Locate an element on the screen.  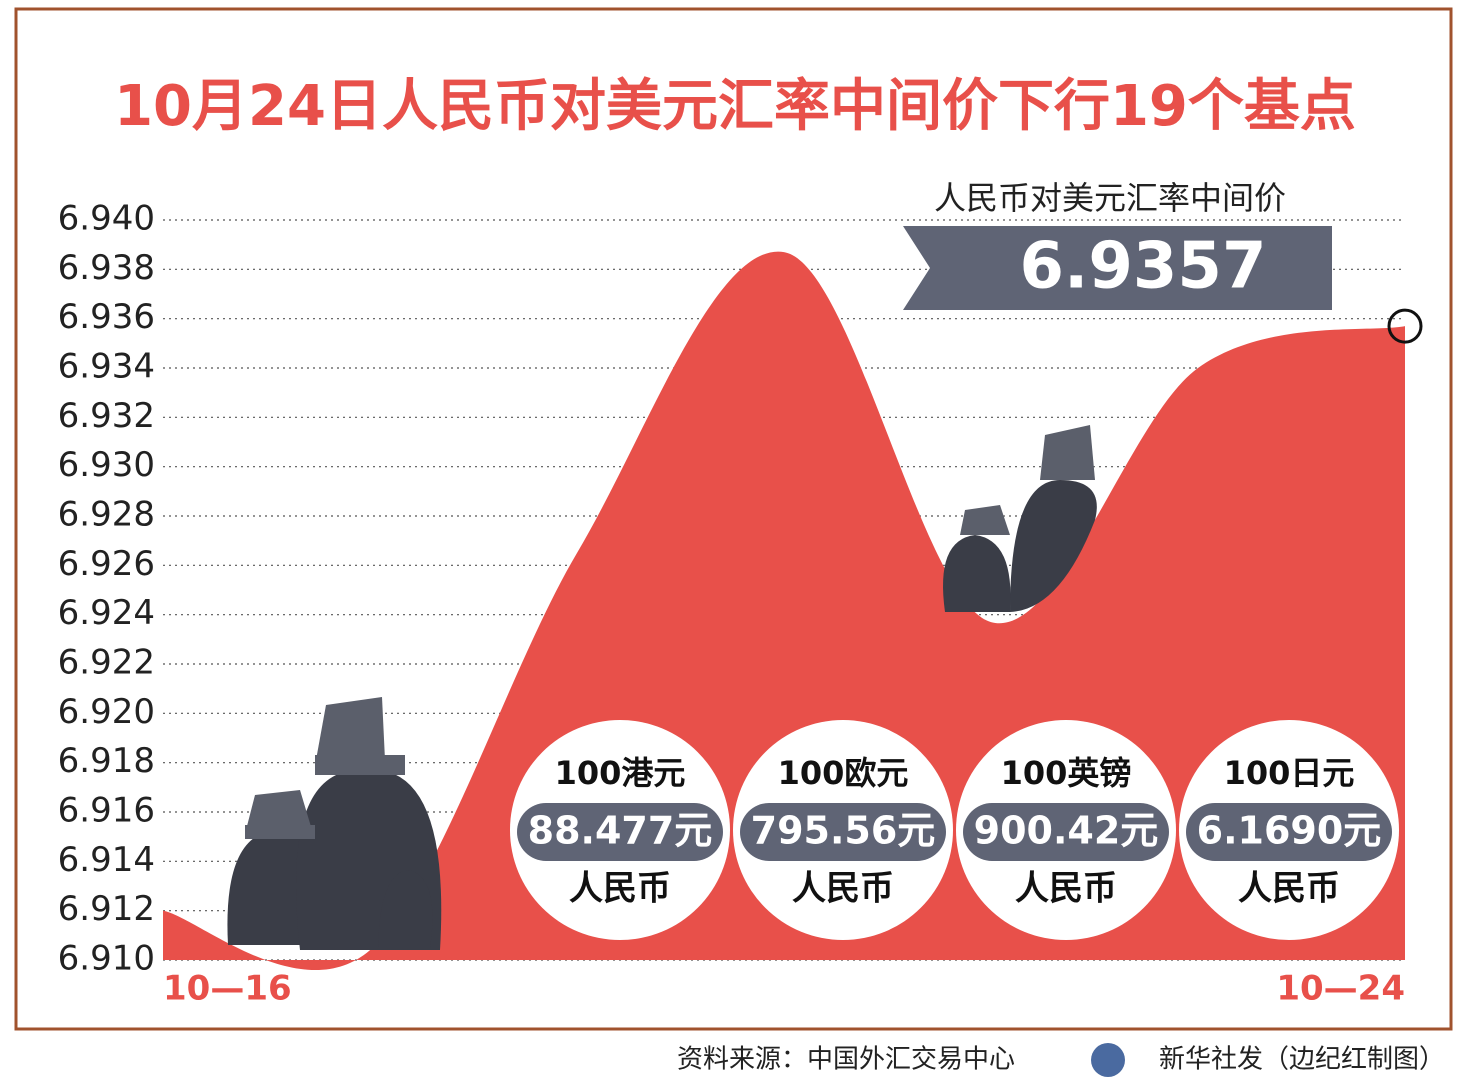
rate-value: 795.56元 is located at coordinates (843, 831).